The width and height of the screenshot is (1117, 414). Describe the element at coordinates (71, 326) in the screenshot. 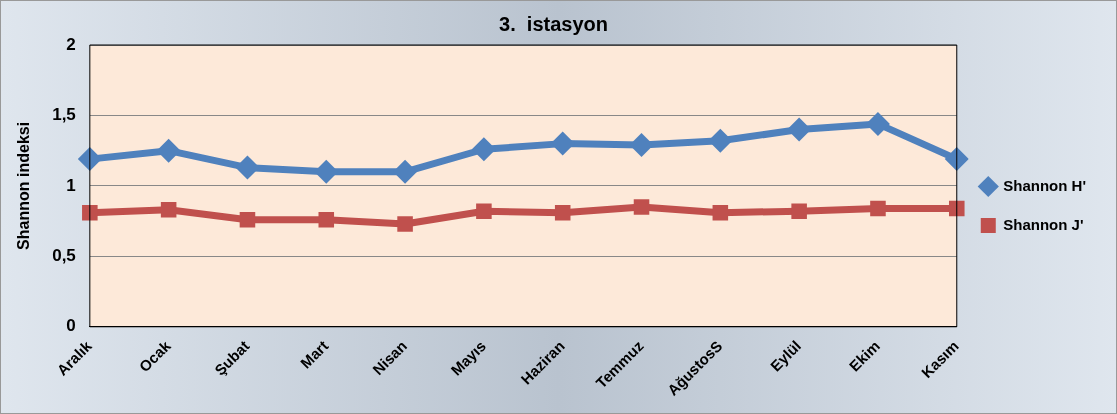

I see `y-tick-label: 0` at that location.